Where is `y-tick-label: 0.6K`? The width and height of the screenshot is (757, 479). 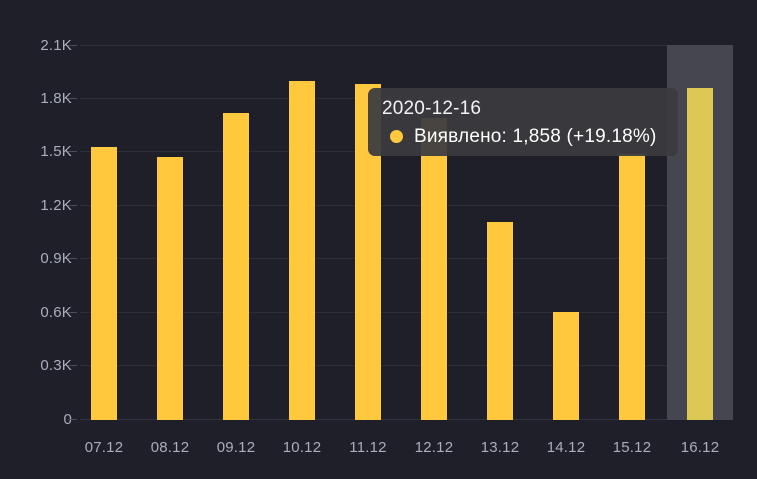 y-tick-label: 0.6K is located at coordinates (56, 312).